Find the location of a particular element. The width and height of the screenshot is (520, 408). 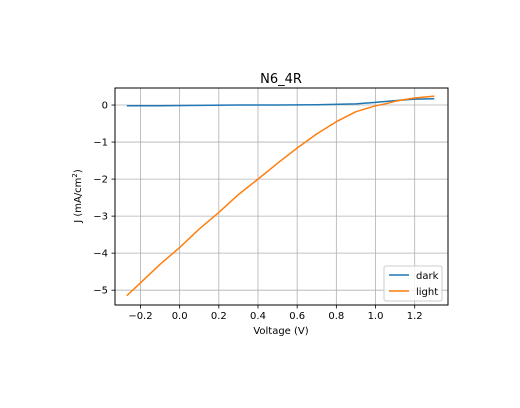

legend-label-dark: dark is located at coordinates (427, 276).